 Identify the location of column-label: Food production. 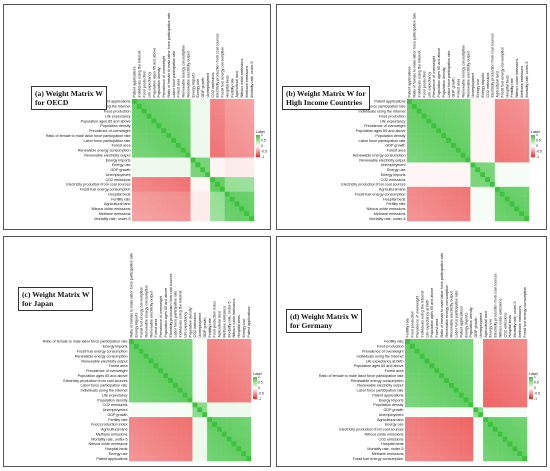
(144, 84).